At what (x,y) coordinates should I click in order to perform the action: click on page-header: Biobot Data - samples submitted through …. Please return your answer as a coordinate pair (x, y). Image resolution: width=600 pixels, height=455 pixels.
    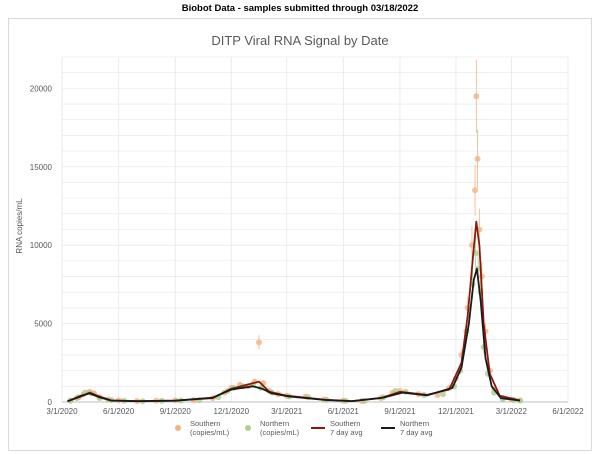
    Looking at the image, I should click on (300, 8).